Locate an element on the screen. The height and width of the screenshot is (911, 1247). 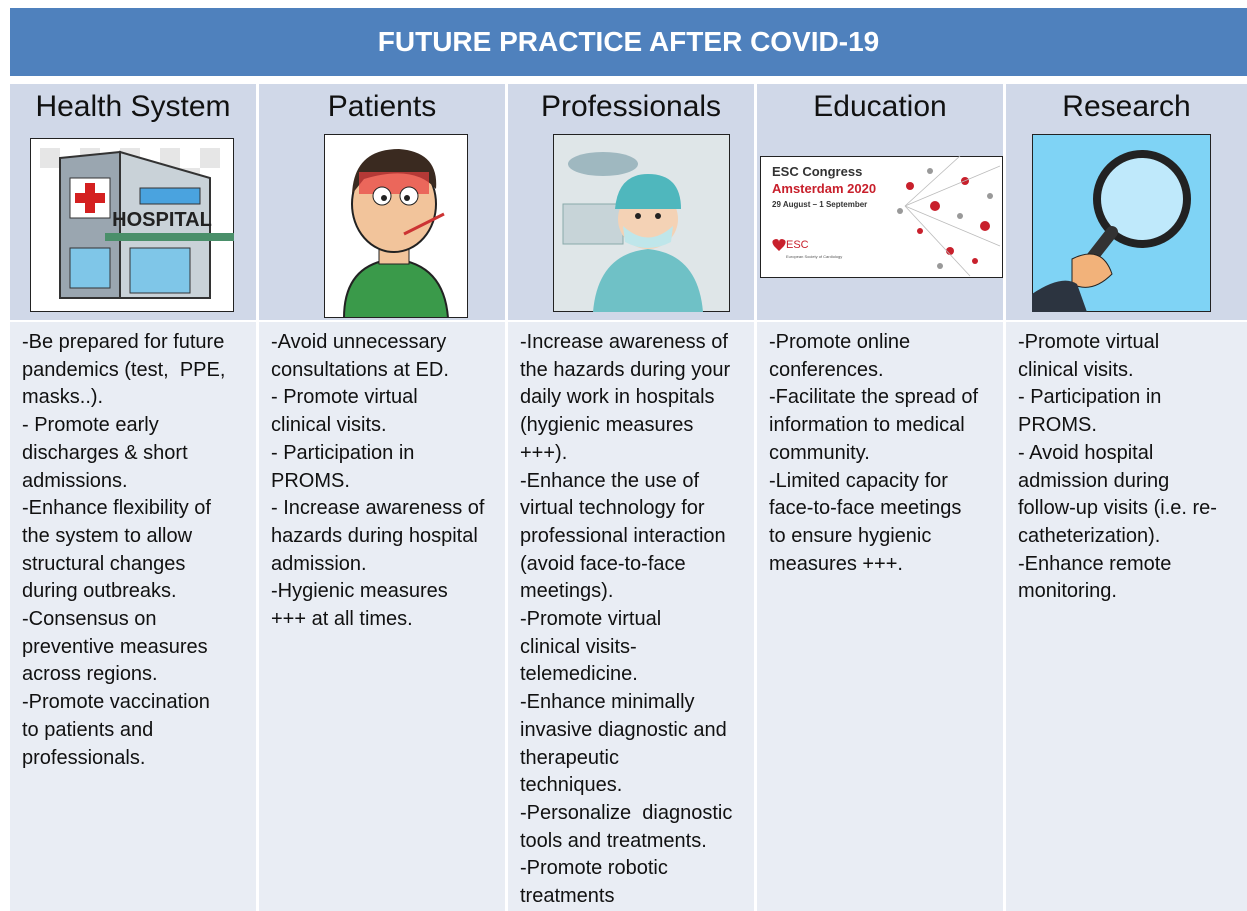
bullet-text: telemedicine. is located at coordinates (579, 674).